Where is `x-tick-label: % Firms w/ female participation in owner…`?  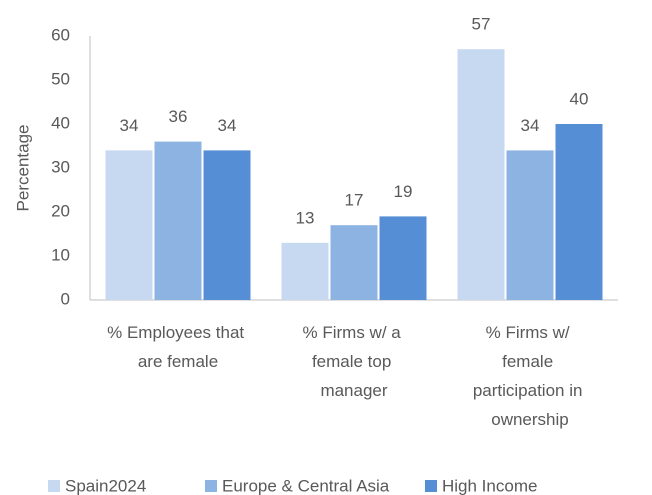
x-tick-label: % Firms w/ female participation in owner… is located at coordinates (530, 376).